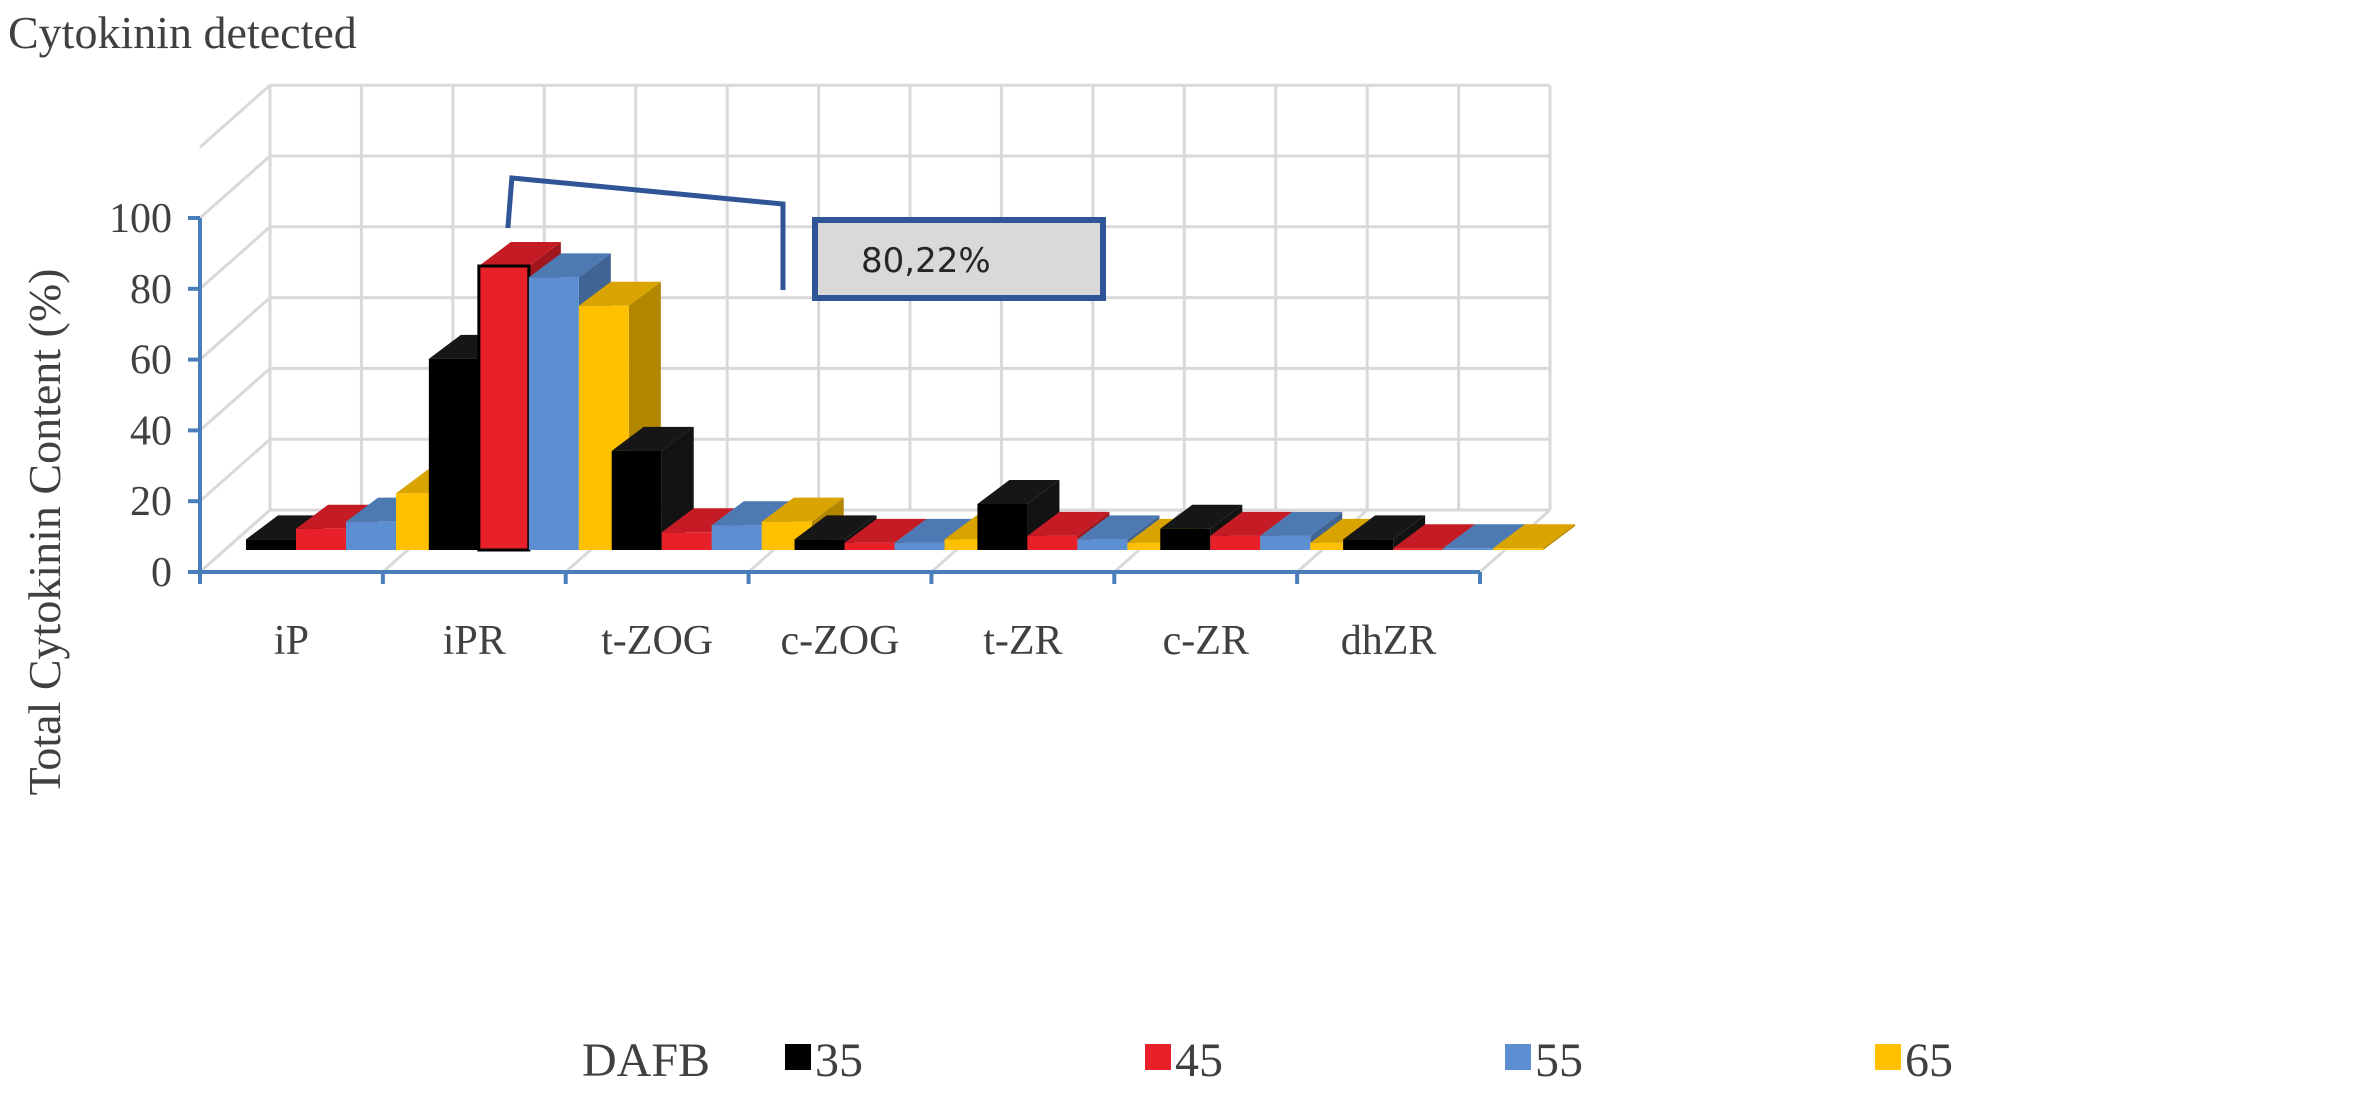 This screenshot has width=2361, height=1104. What do you see at coordinates (140, 219) in the screenshot?
I see `y-tick-label: 100` at bounding box center [140, 219].